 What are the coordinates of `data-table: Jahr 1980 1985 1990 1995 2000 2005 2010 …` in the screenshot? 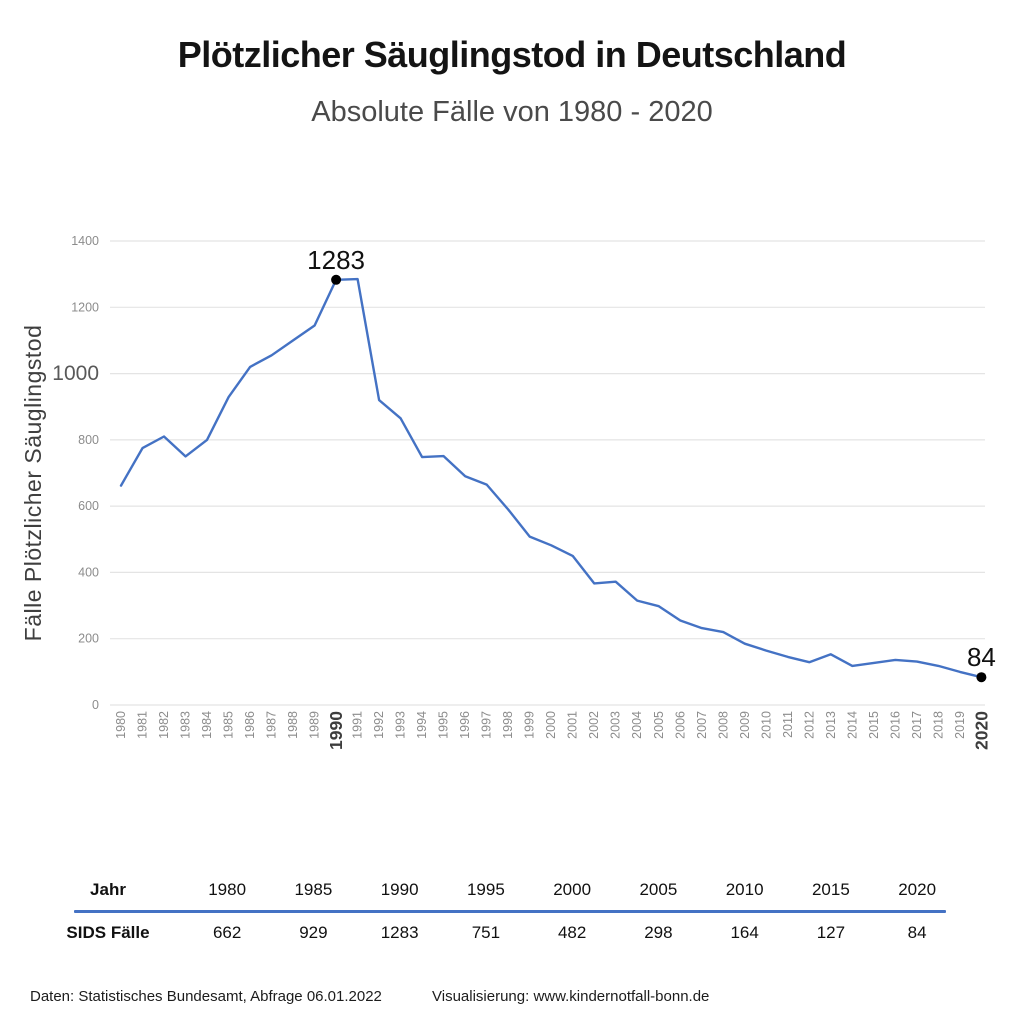 It's located at (497, 911).